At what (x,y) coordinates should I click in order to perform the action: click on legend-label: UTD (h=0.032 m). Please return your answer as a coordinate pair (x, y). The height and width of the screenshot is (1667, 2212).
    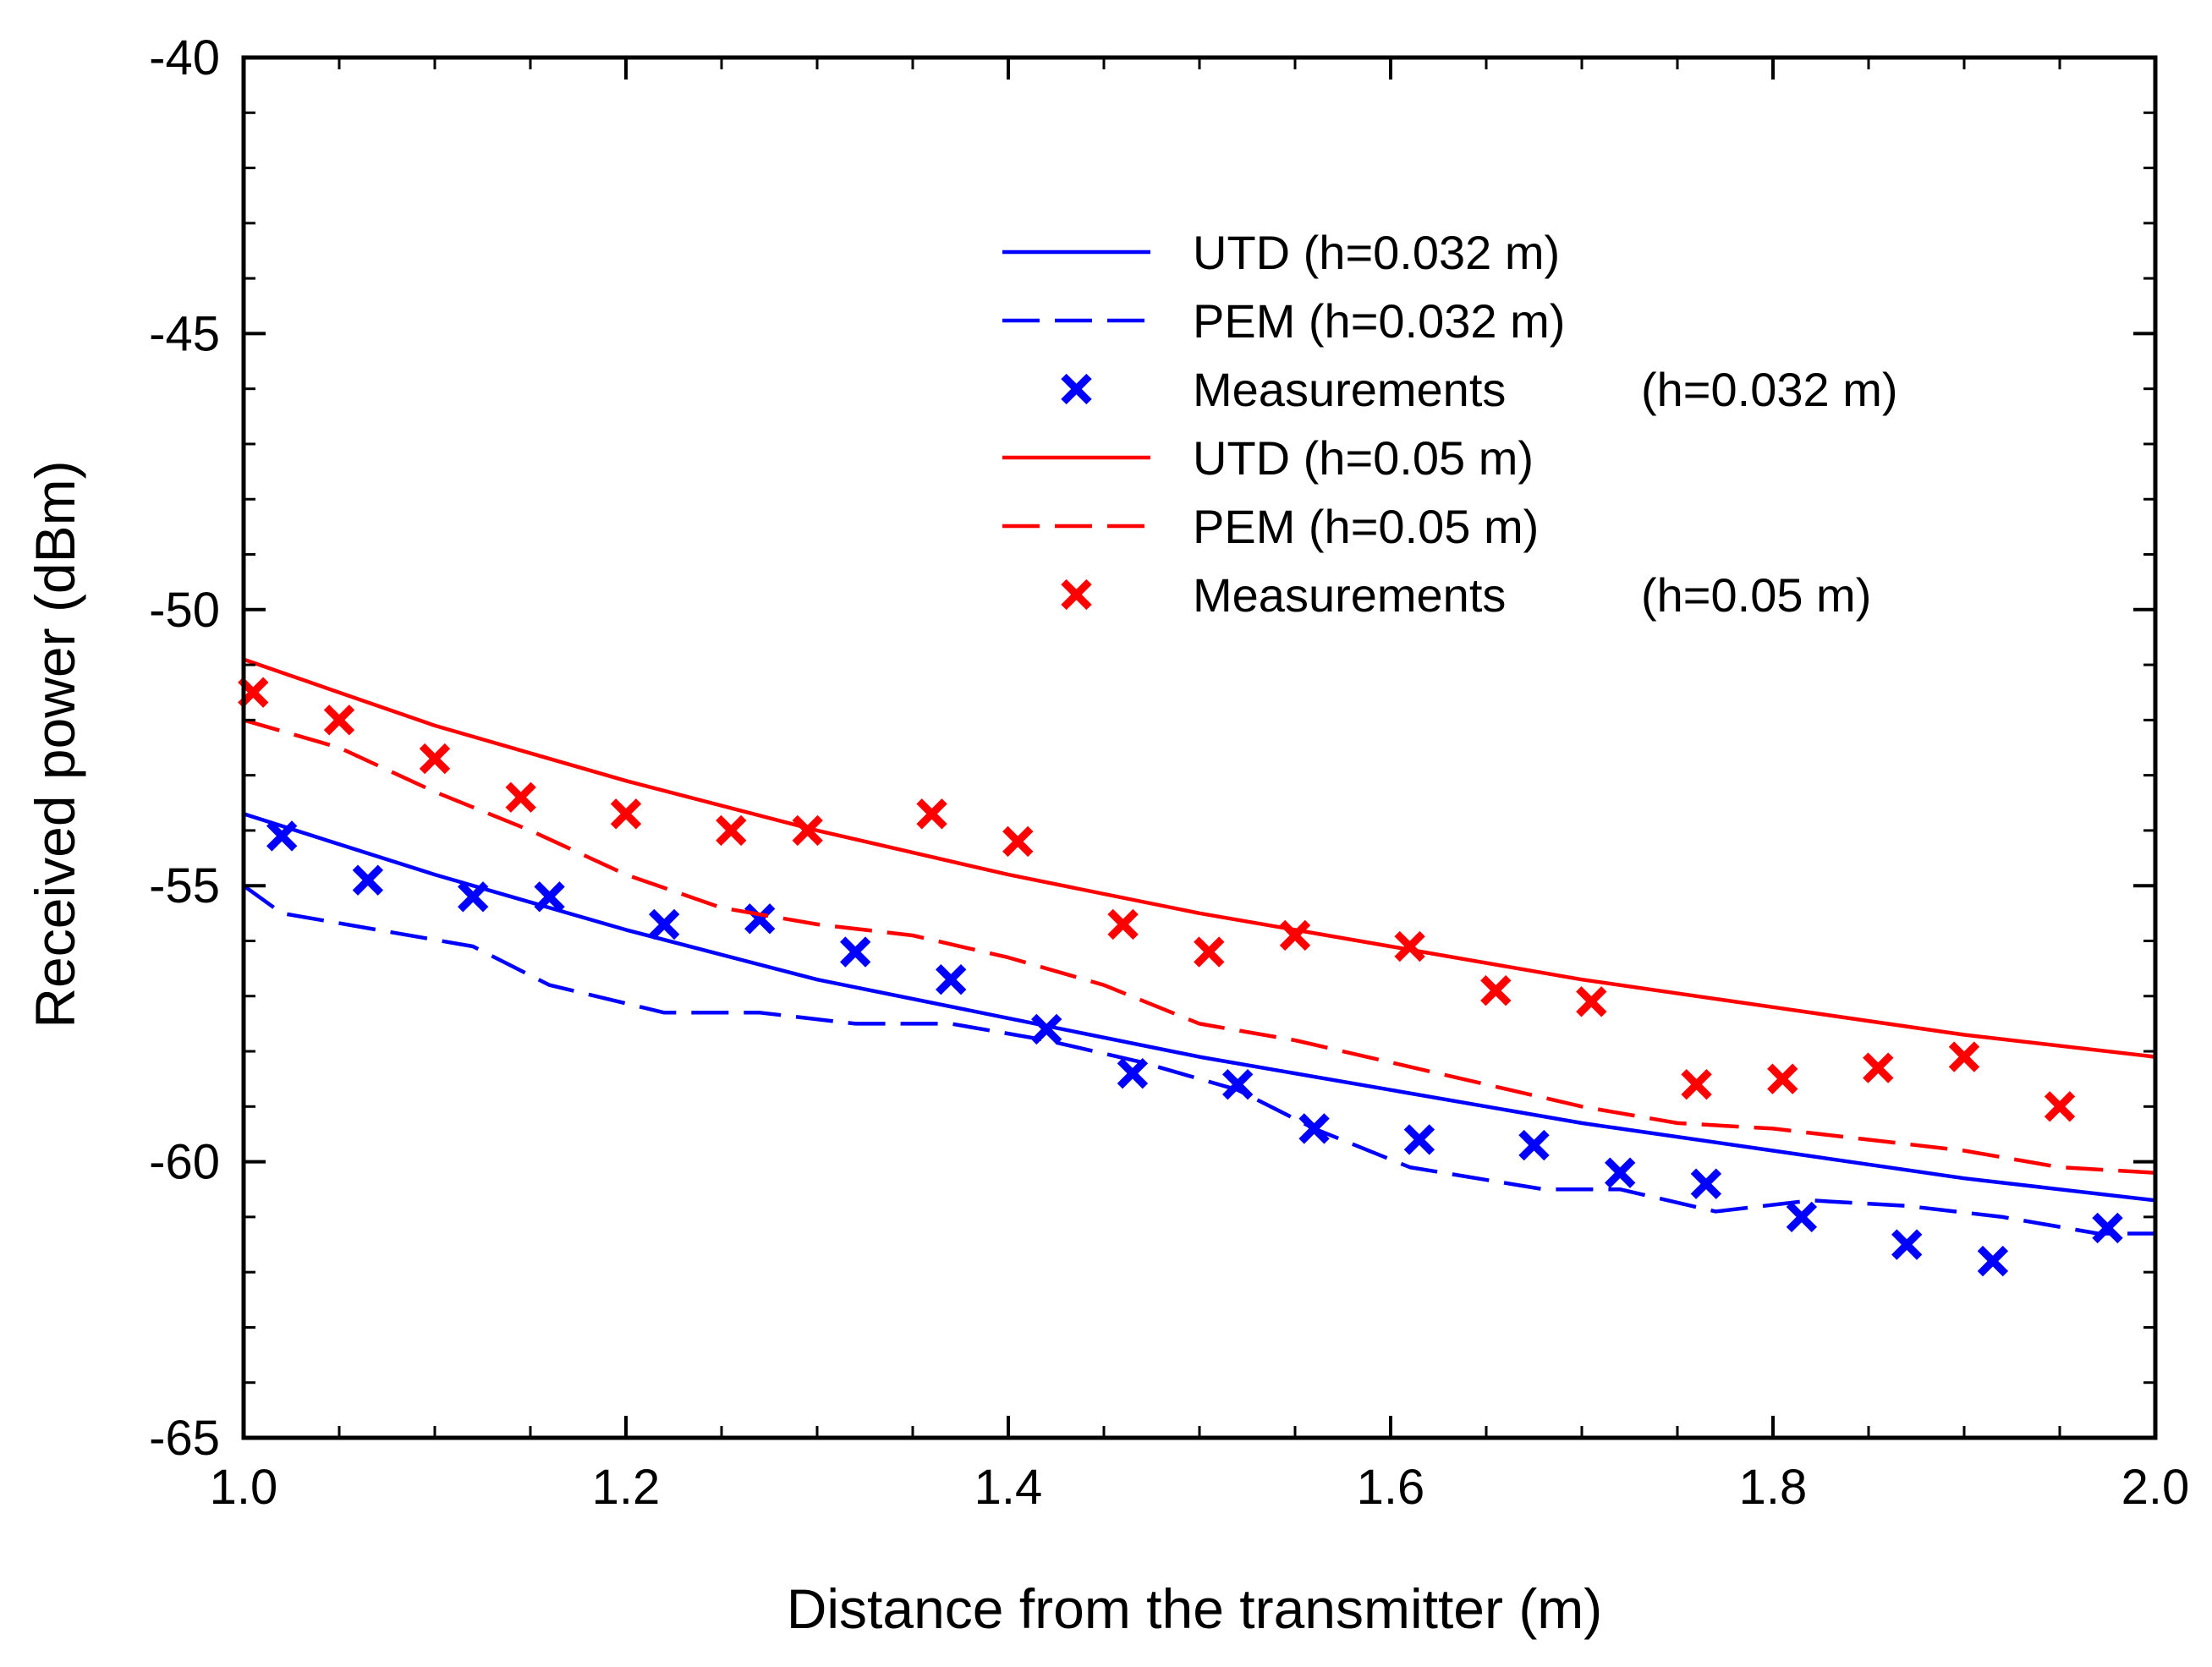
    Looking at the image, I should click on (1376, 253).